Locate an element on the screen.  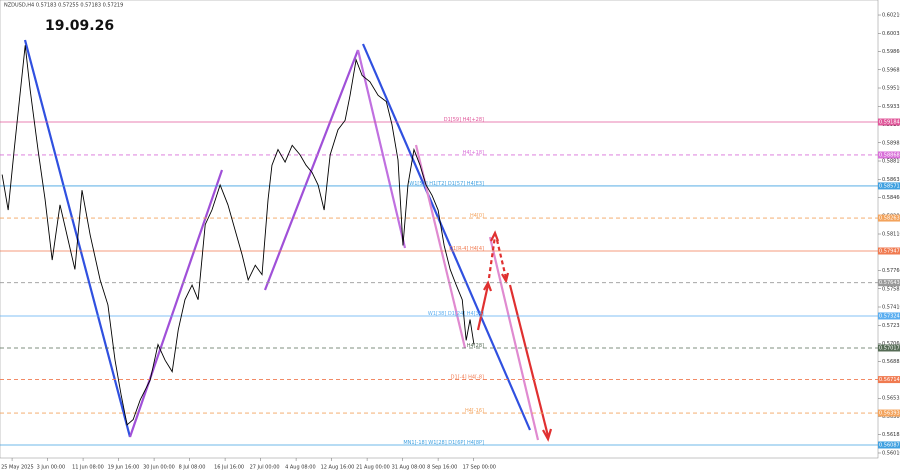
level-price: 0.59184 is located at coordinates (889, 123).